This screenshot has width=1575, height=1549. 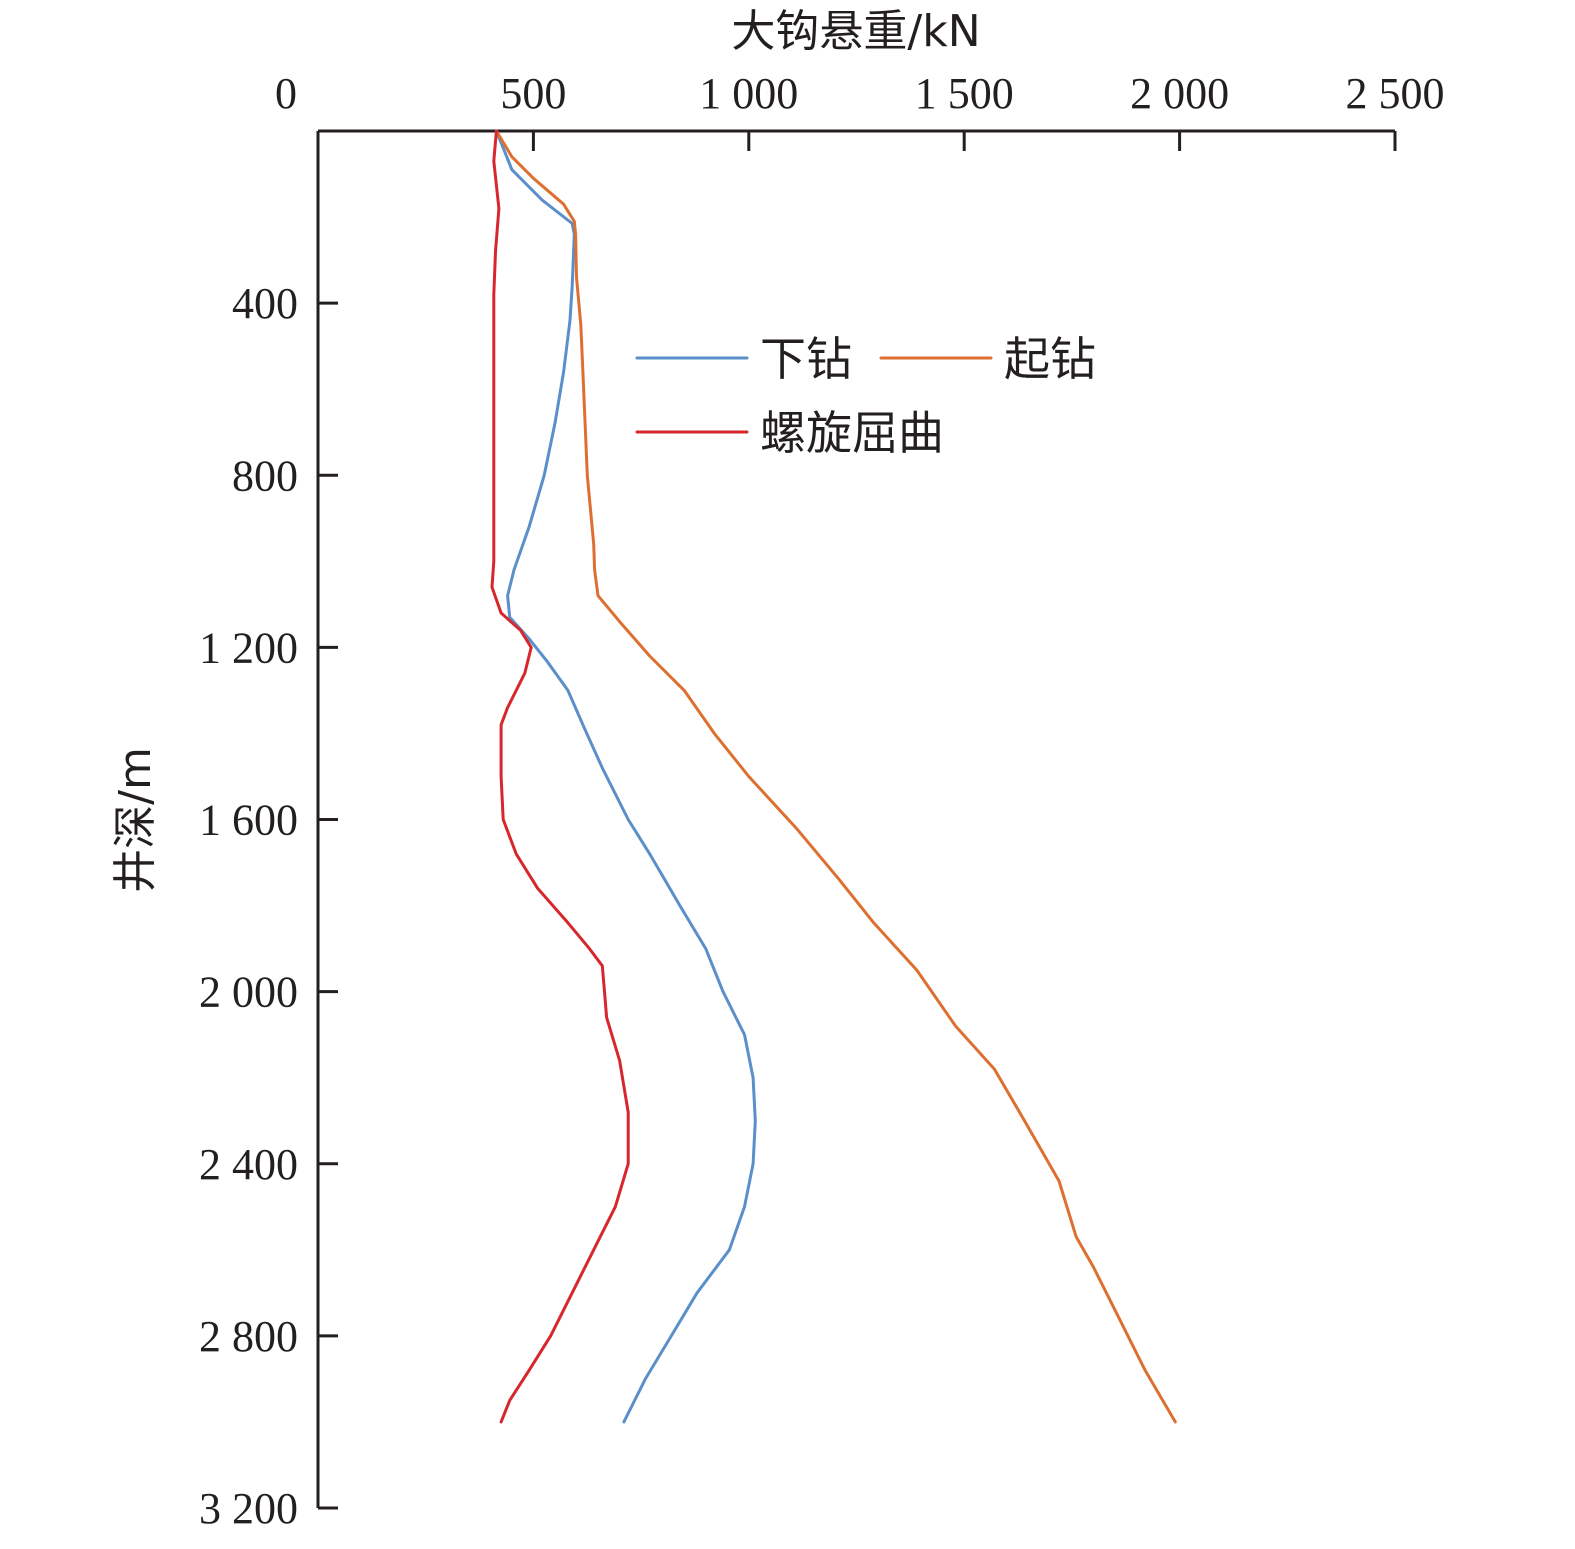 What do you see at coordinates (964, 93) in the screenshot?
I see `x-tick-label: 1 500` at bounding box center [964, 93].